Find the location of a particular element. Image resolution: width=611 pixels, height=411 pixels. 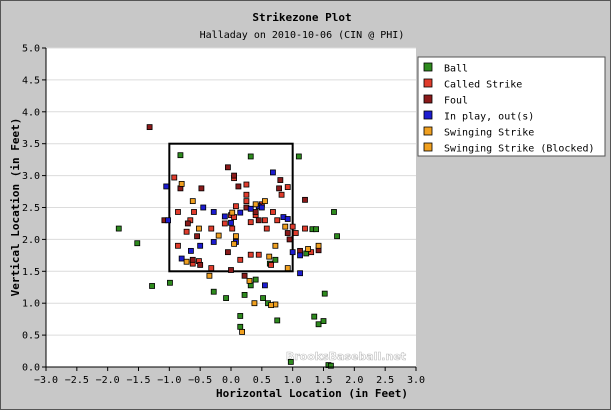

y-tick-label: 4.5 is located at coordinates (31, 80).